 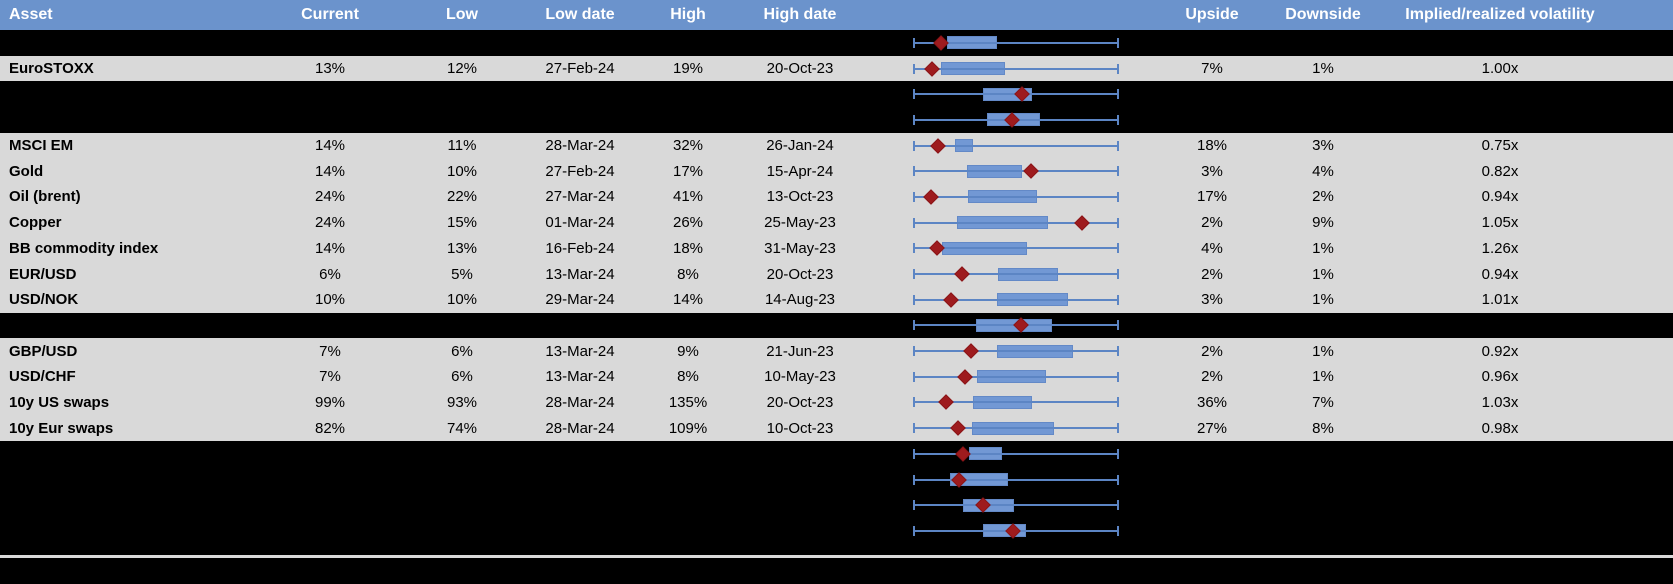 What do you see at coordinates (1323, 14) in the screenshot?
I see `column-header-downside: Downside` at bounding box center [1323, 14].